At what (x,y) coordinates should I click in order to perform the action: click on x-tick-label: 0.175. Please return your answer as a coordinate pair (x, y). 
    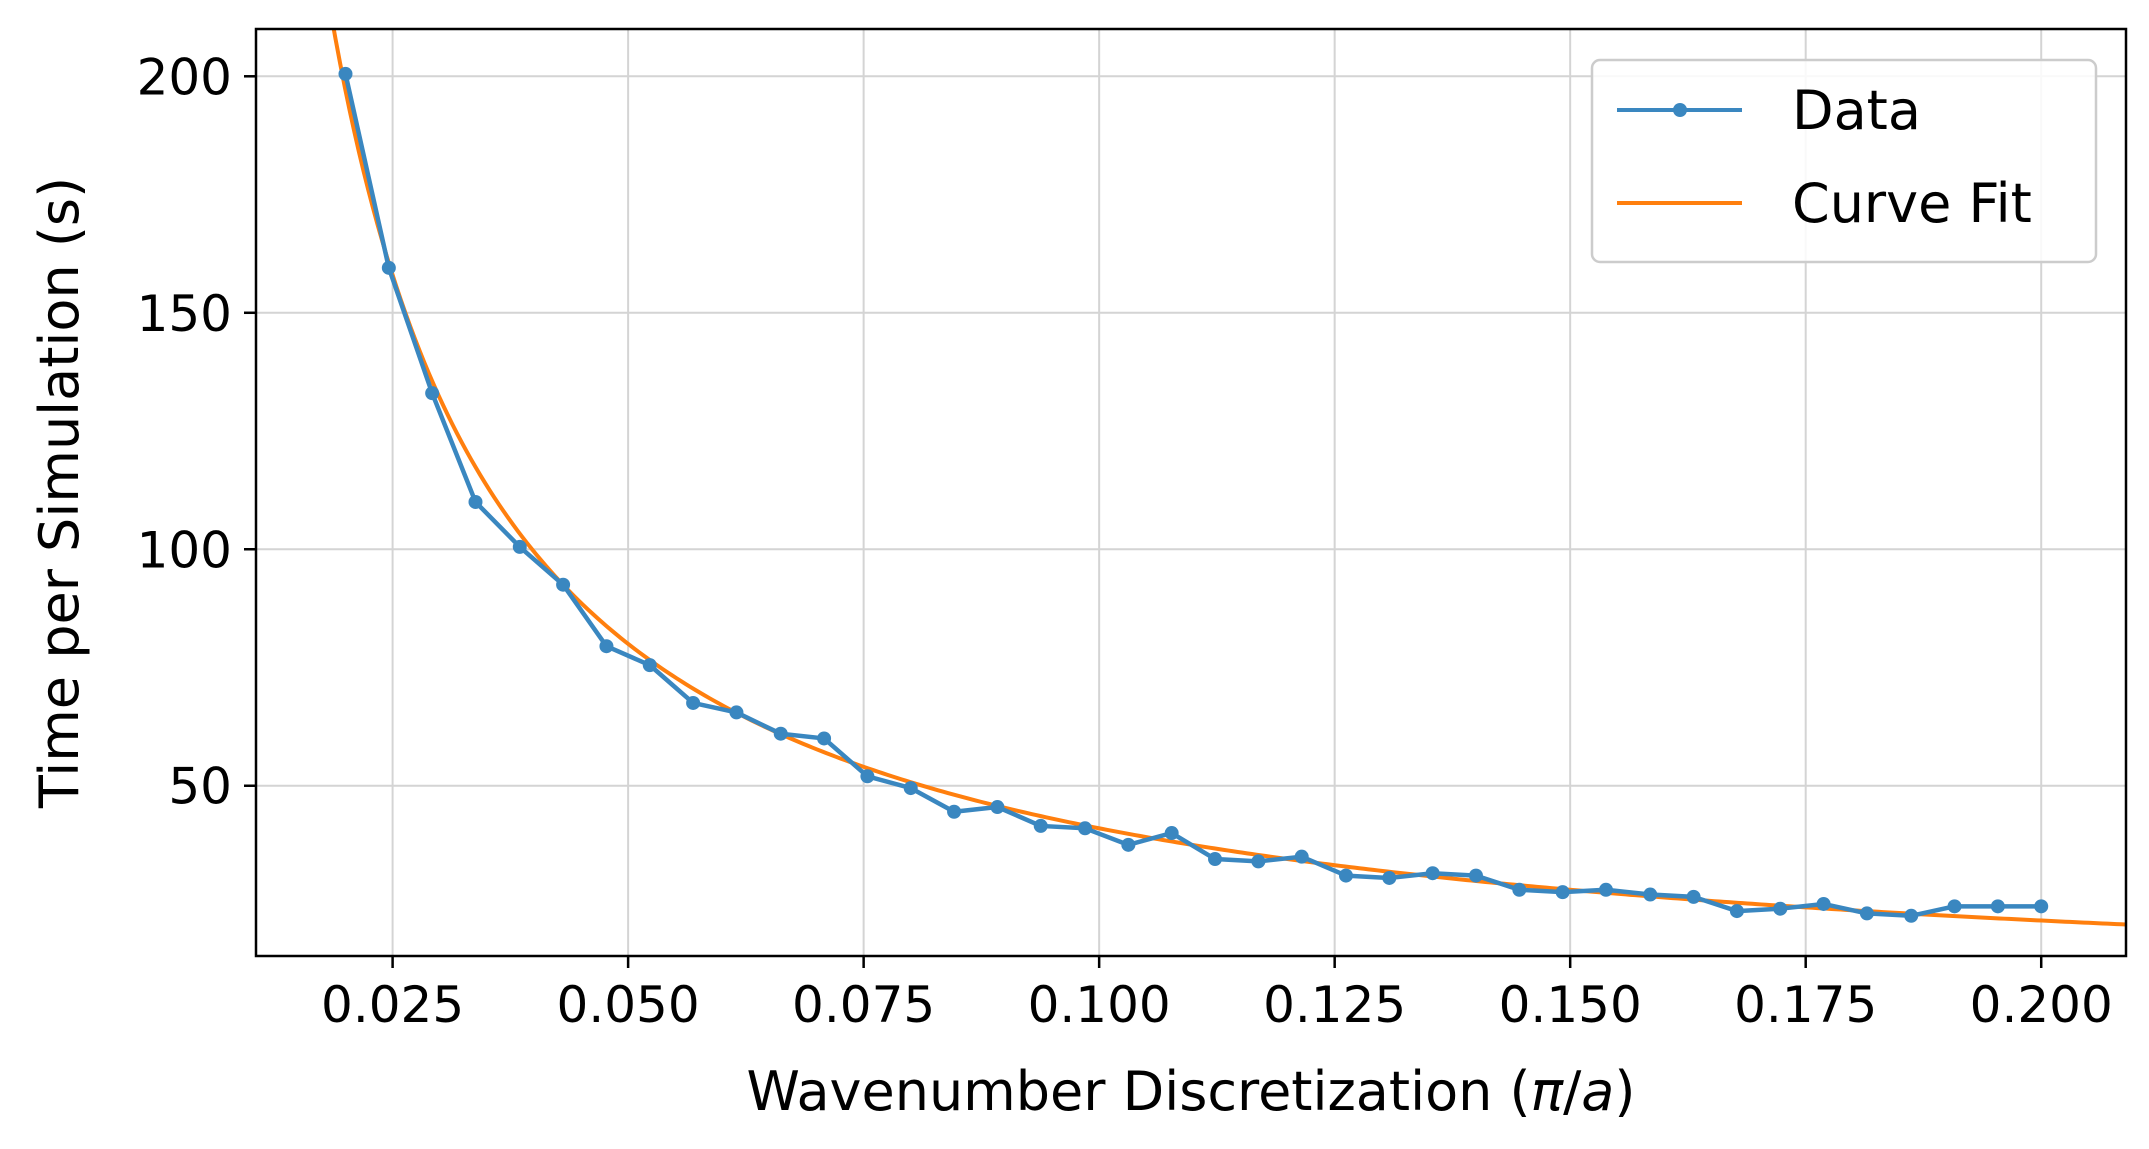
    Looking at the image, I should click on (1805, 1005).